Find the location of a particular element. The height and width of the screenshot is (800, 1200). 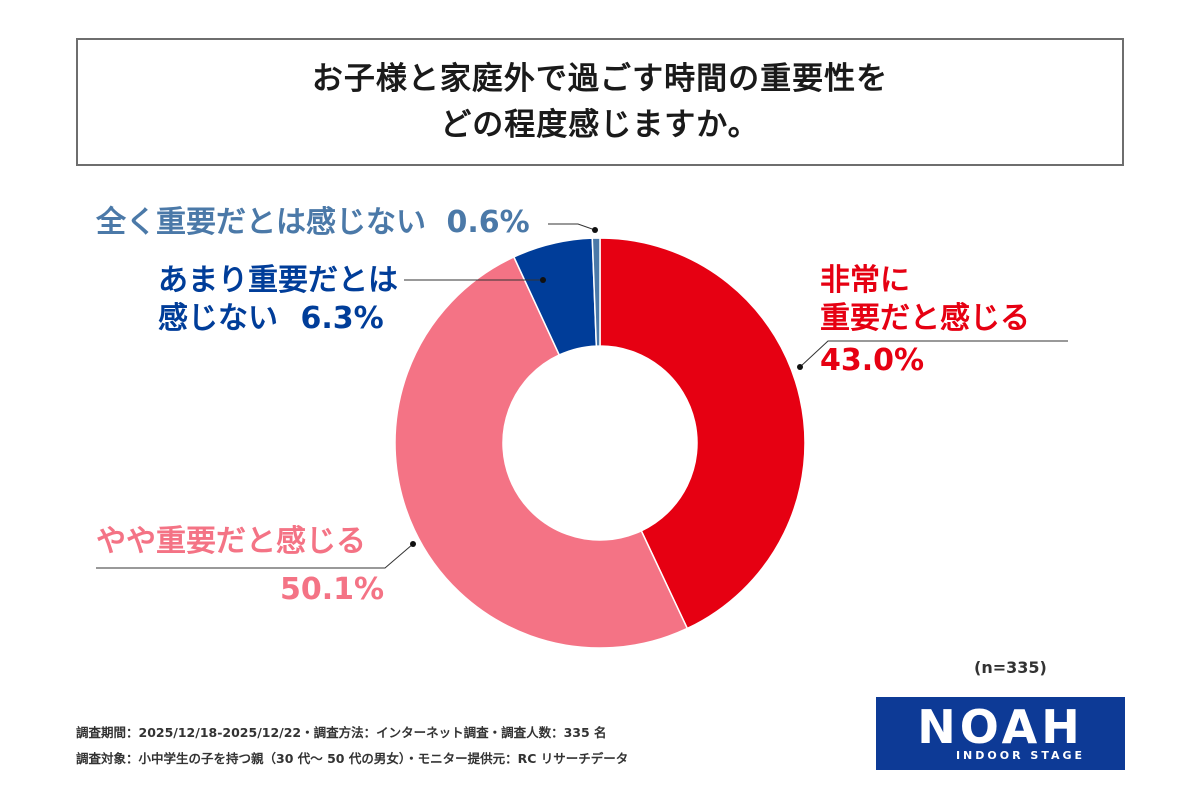

logo-sub-text: INDOOR STAGE is located at coordinates (1020, 755).